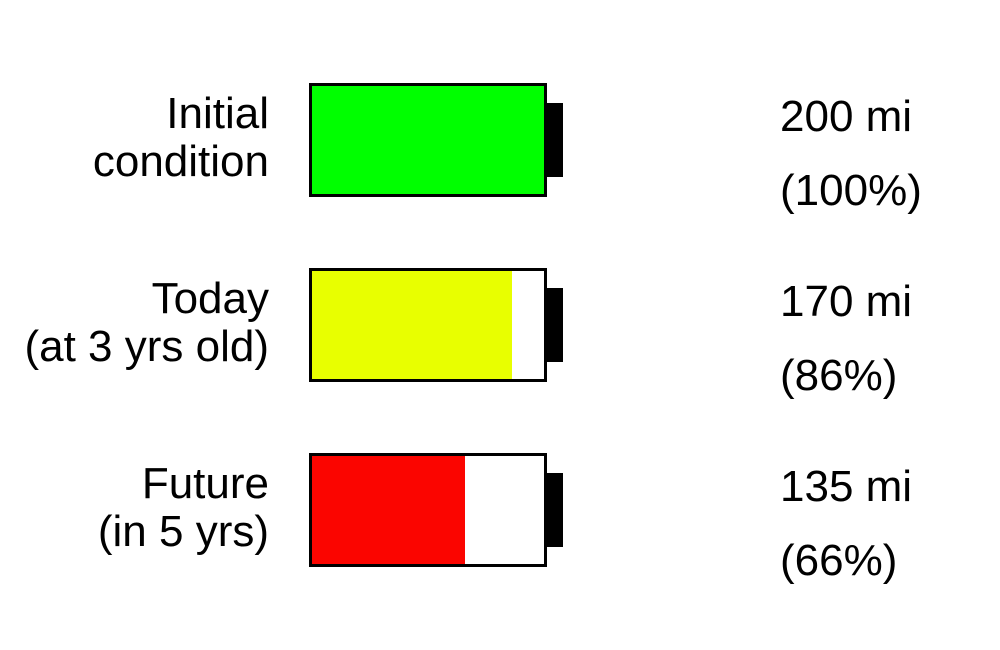 Image resolution: width=1000 pixels, height=650 pixels. What do you see at coordinates (217, 113) in the screenshot?
I see `row-label-line1: Initial` at bounding box center [217, 113].